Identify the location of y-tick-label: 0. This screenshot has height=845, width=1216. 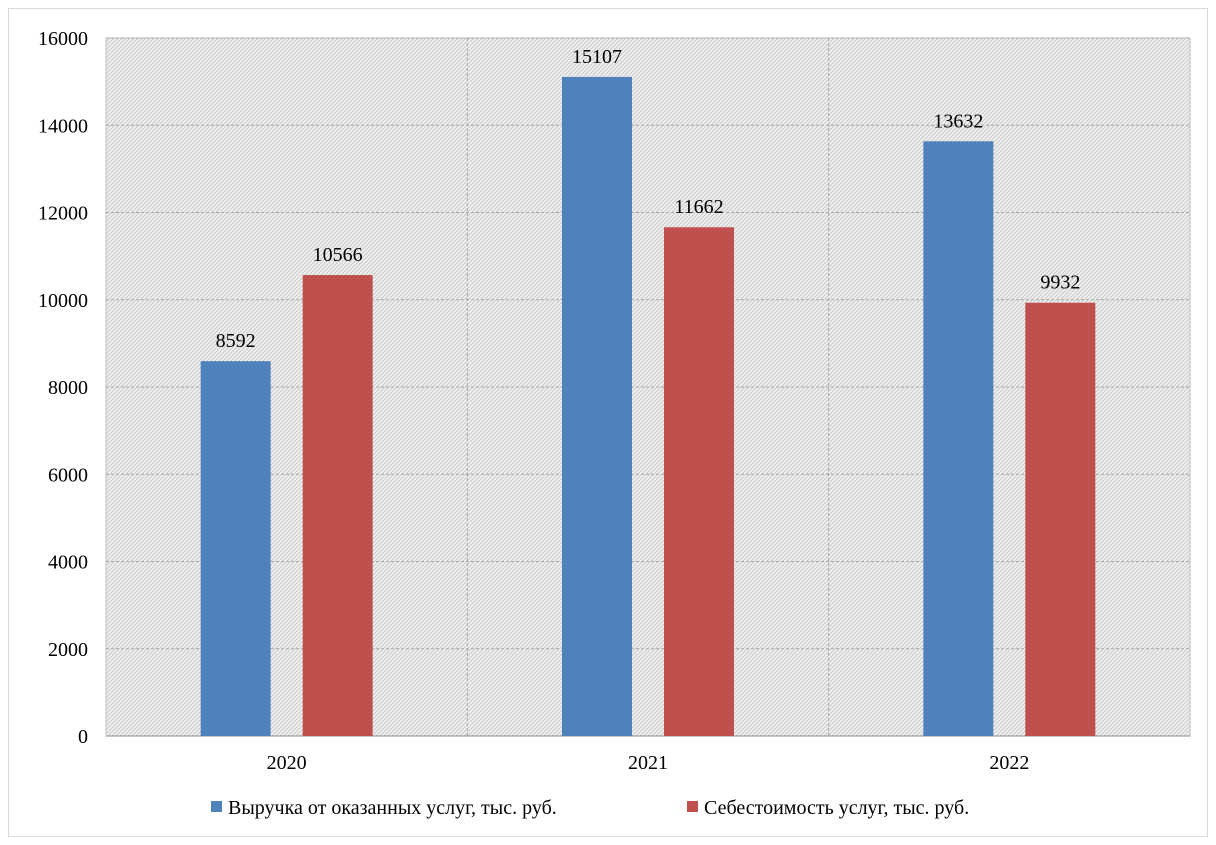
(83, 737).